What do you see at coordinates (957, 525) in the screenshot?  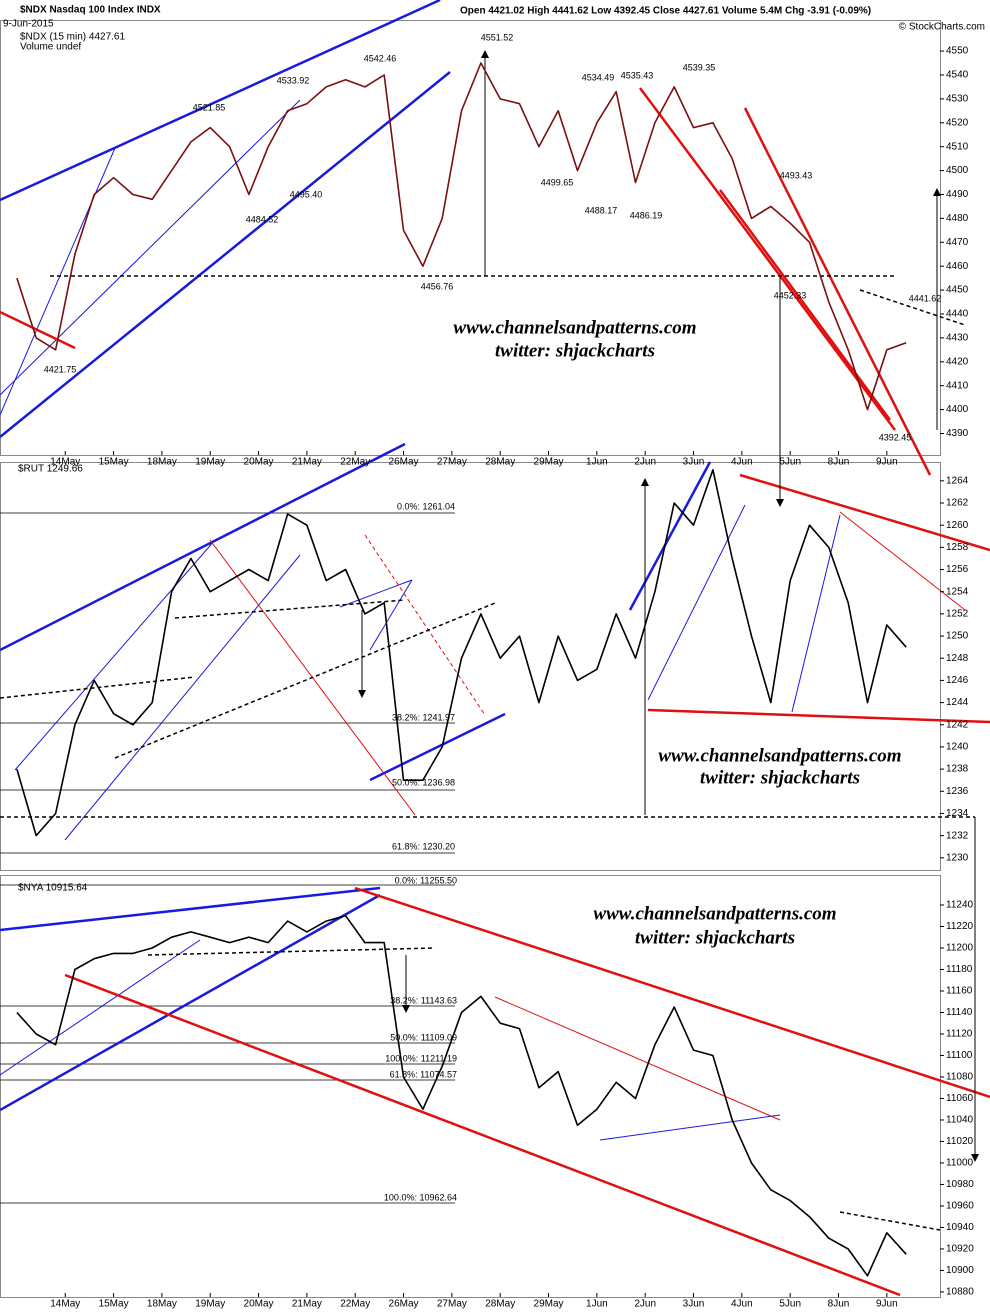 I see `y-tick-label: 1260` at bounding box center [957, 525].